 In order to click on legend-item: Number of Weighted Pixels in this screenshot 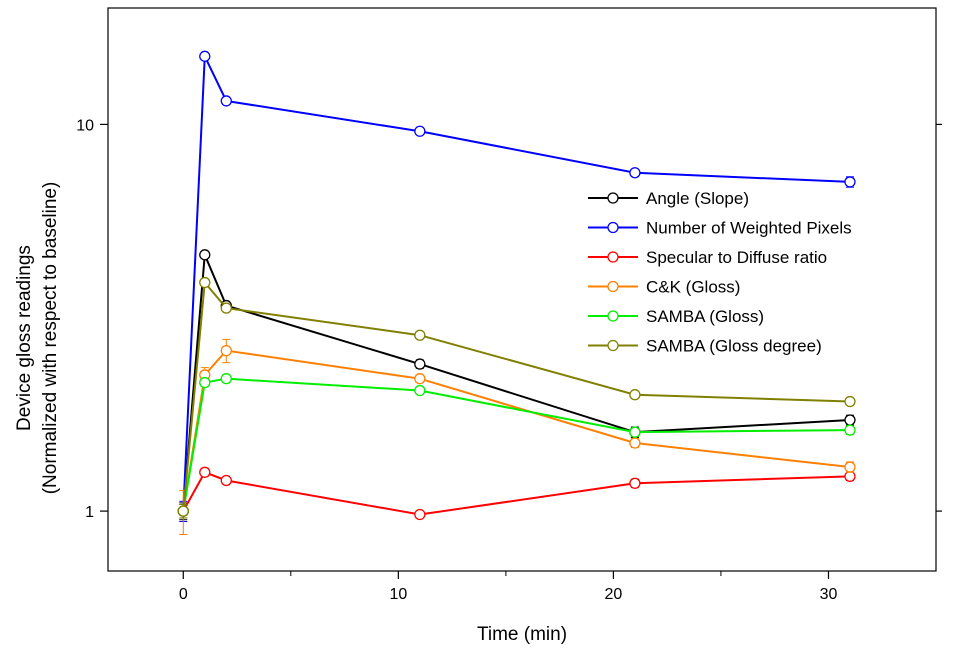, I will do `click(720, 228)`.